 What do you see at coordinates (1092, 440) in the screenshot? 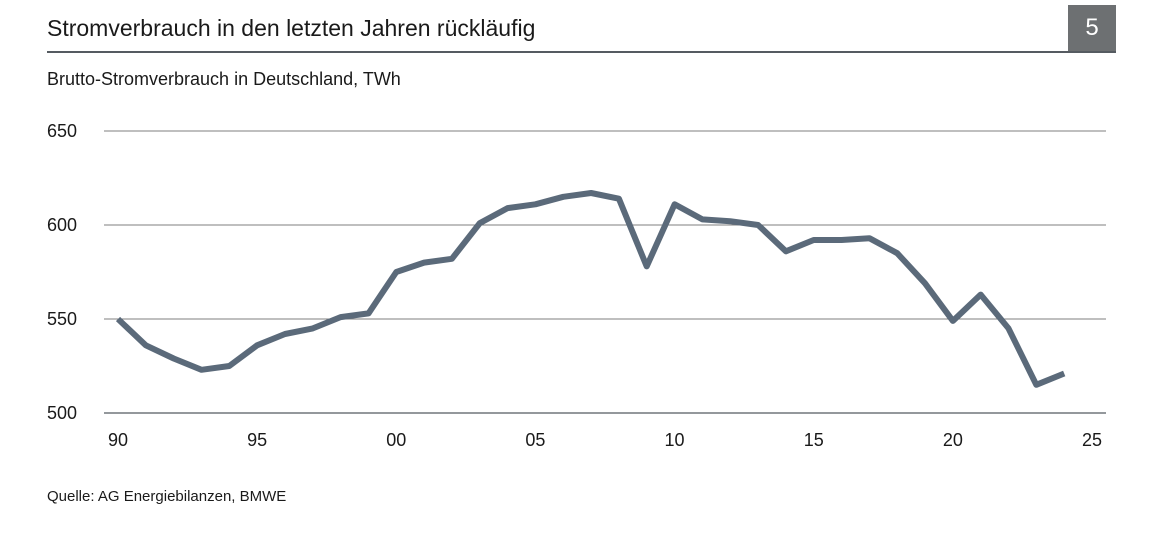
I see `x-tick-label: 25` at bounding box center [1092, 440].